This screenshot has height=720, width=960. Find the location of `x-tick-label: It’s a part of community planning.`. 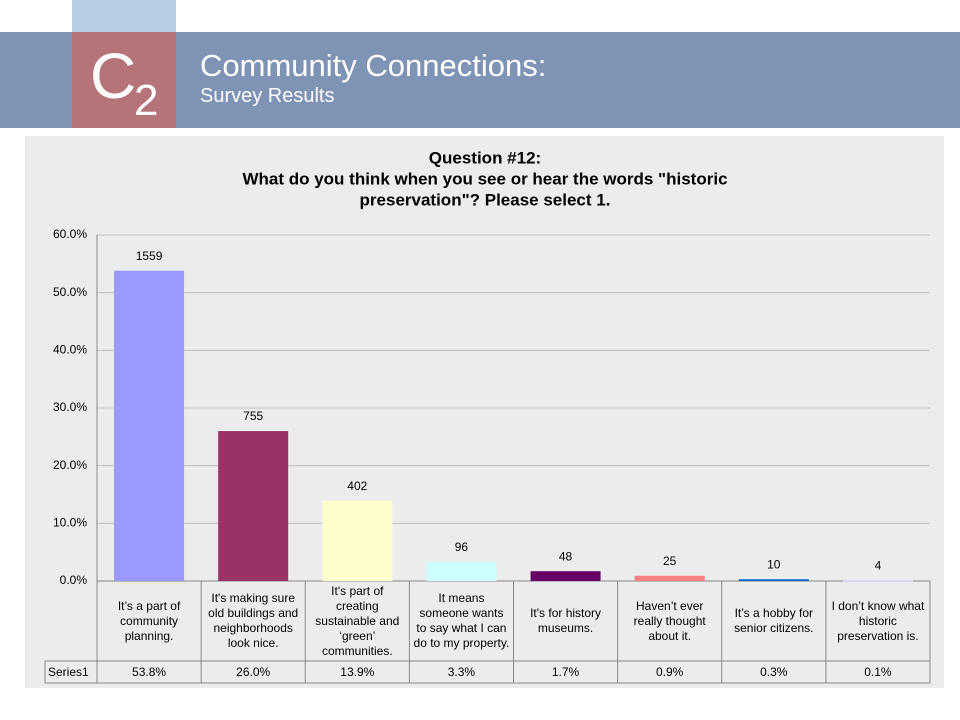

x-tick-label: It’s a part of community planning. is located at coordinates (149, 620).